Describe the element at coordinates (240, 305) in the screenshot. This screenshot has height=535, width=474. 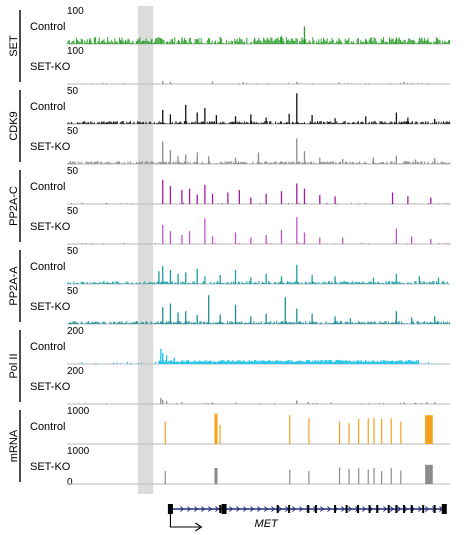
I see `track-pp2a-a-set-ko: SET-KO 50` at that location.